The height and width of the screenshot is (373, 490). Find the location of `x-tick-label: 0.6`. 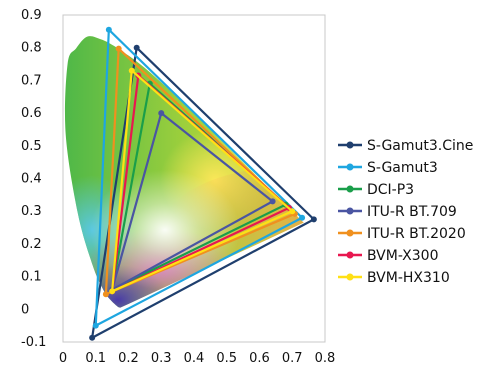

x-tick-label: 0.6 is located at coordinates (259, 358).